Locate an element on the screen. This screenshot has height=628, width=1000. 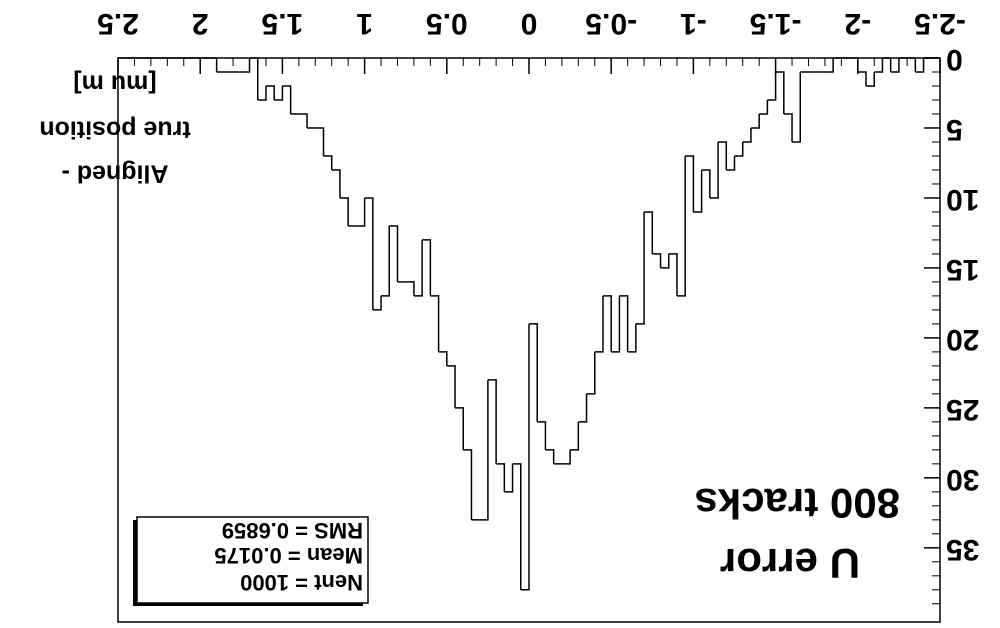
y-tick-label: 5 is located at coordinates (954, 129).